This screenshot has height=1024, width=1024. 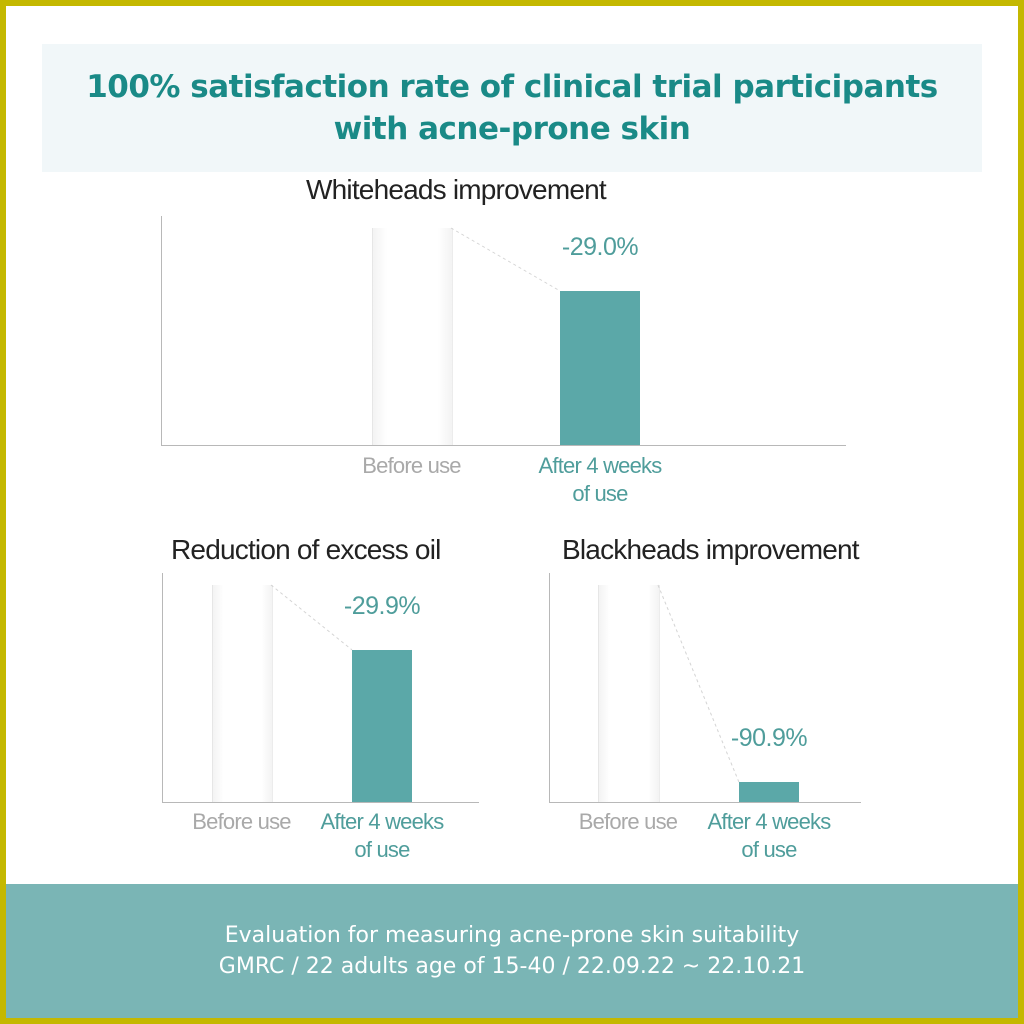 What do you see at coordinates (769, 738) in the screenshot?
I see `change-label-3: -90.9%` at bounding box center [769, 738].